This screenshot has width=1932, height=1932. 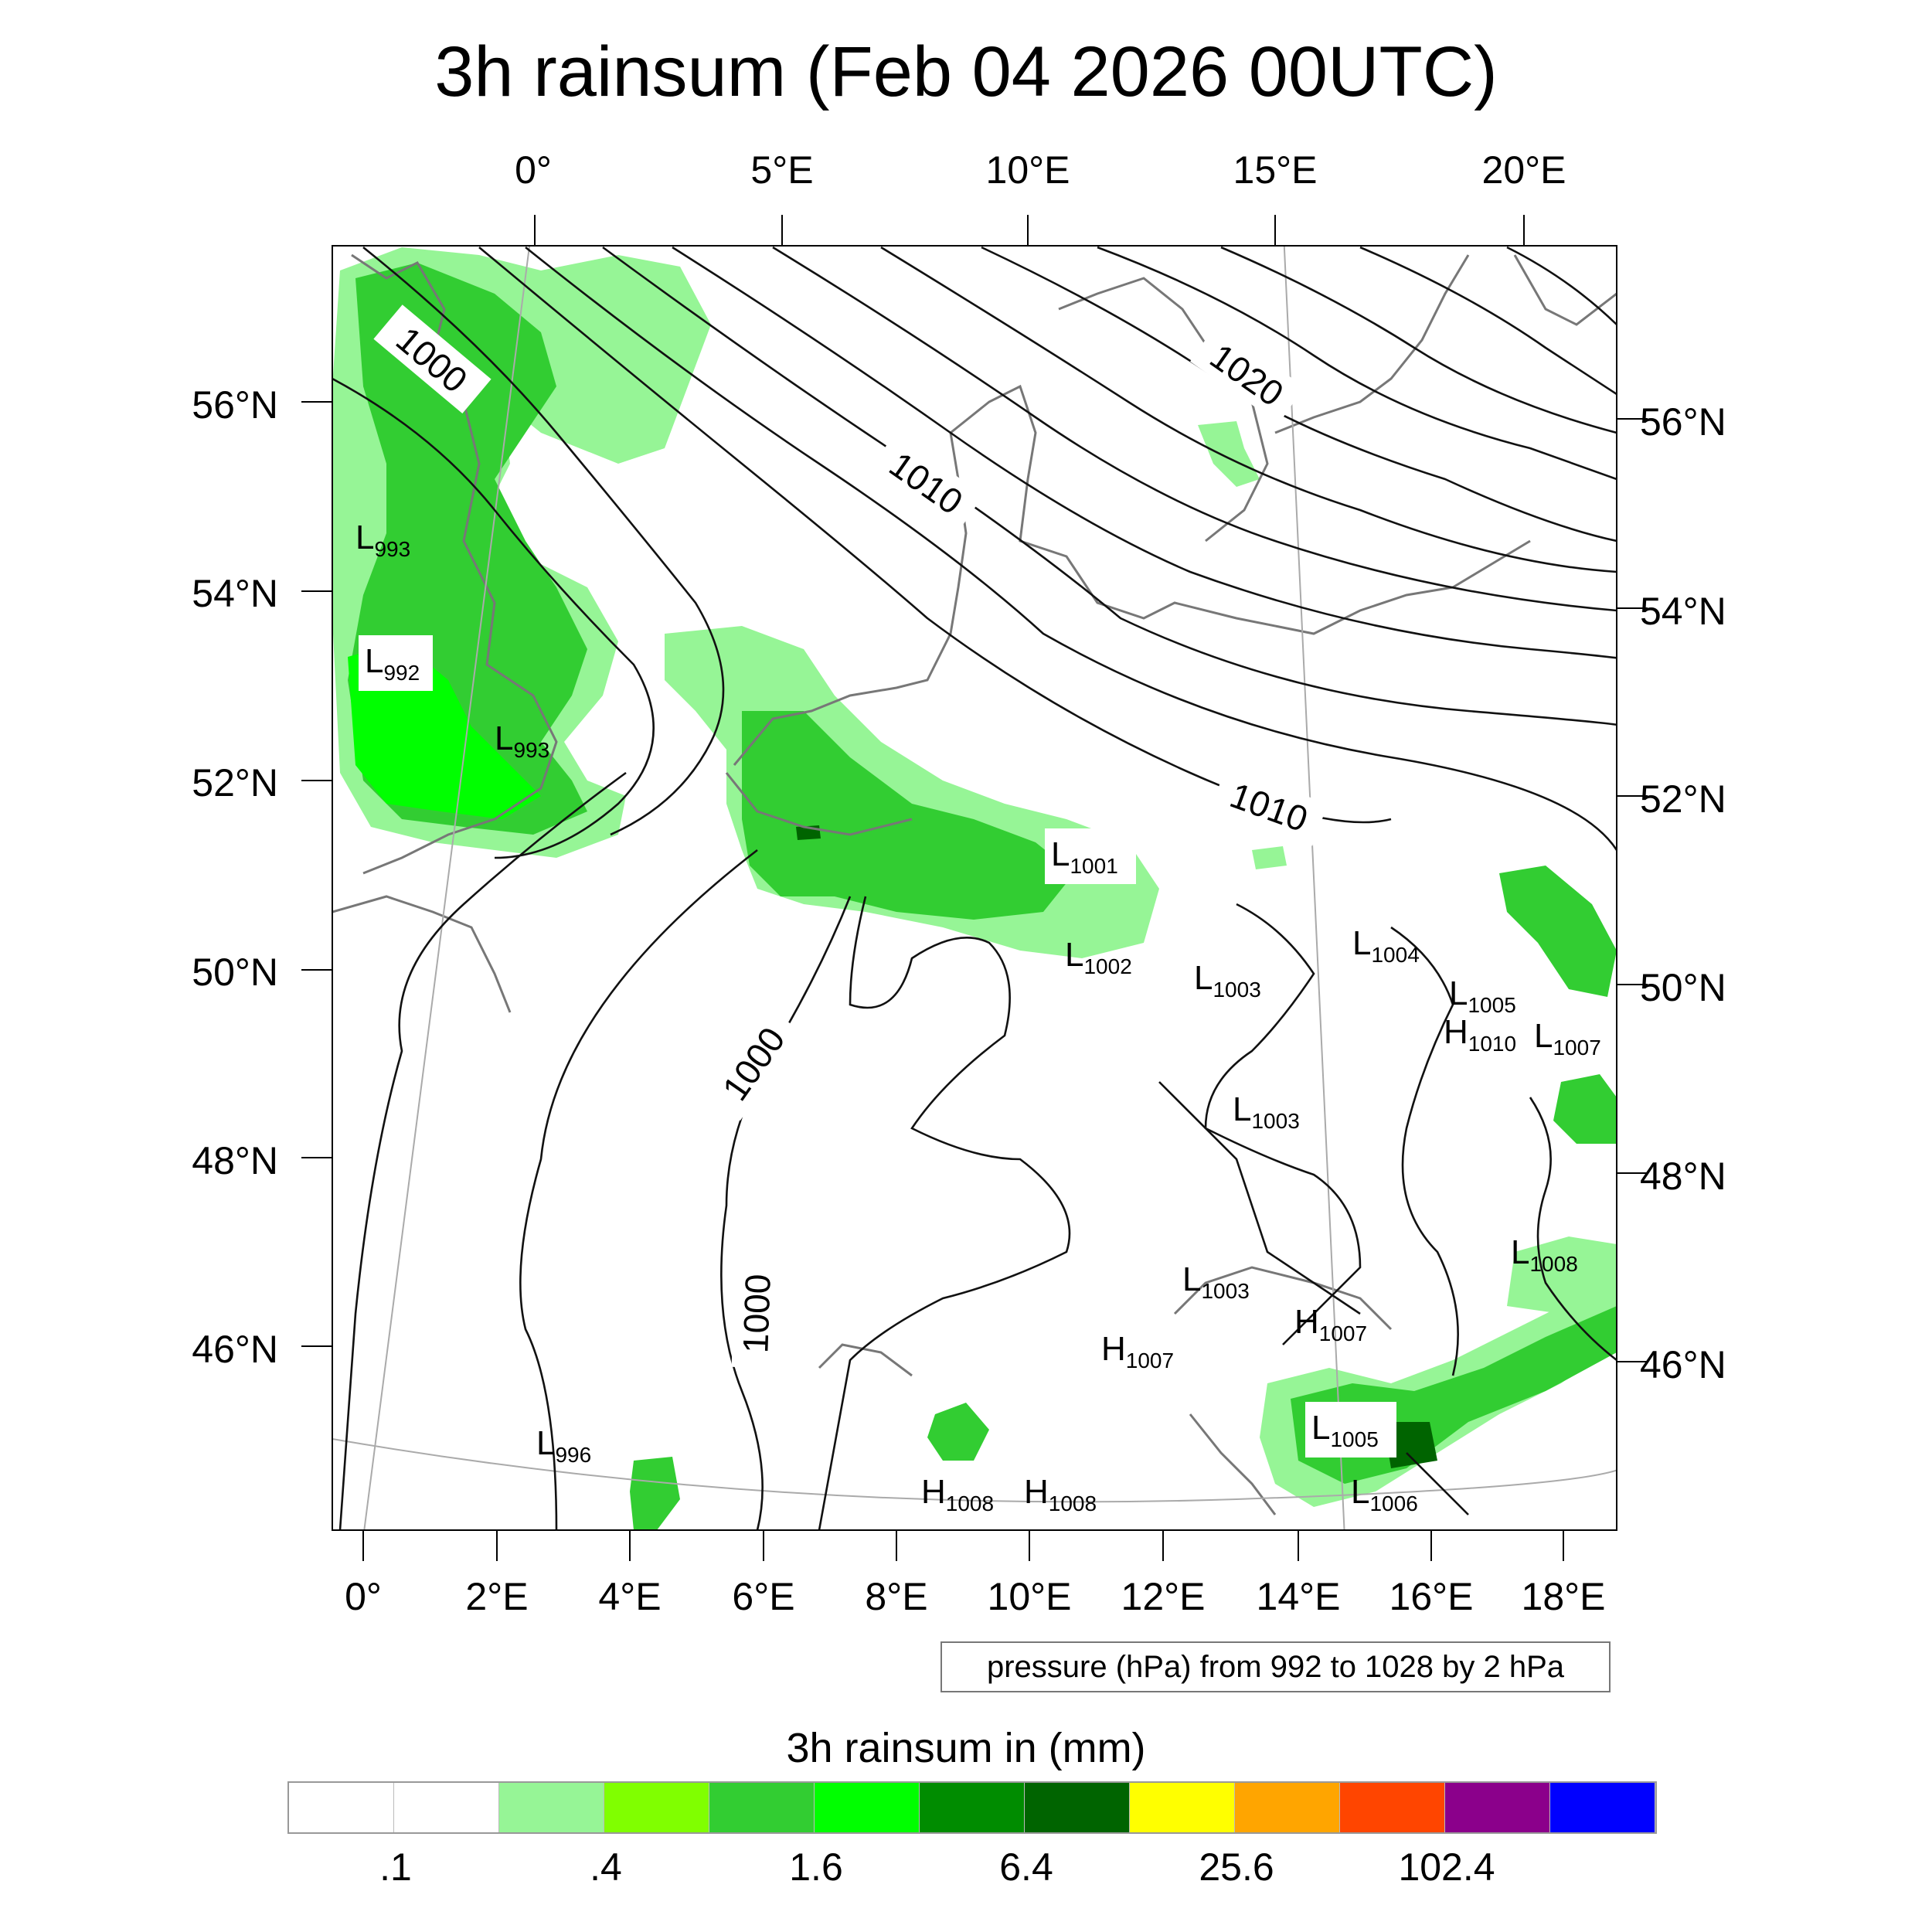 What do you see at coordinates (1447, 1867) in the screenshot?
I see `colorbar-label: 102.4` at bounding box center [1447, 1867].